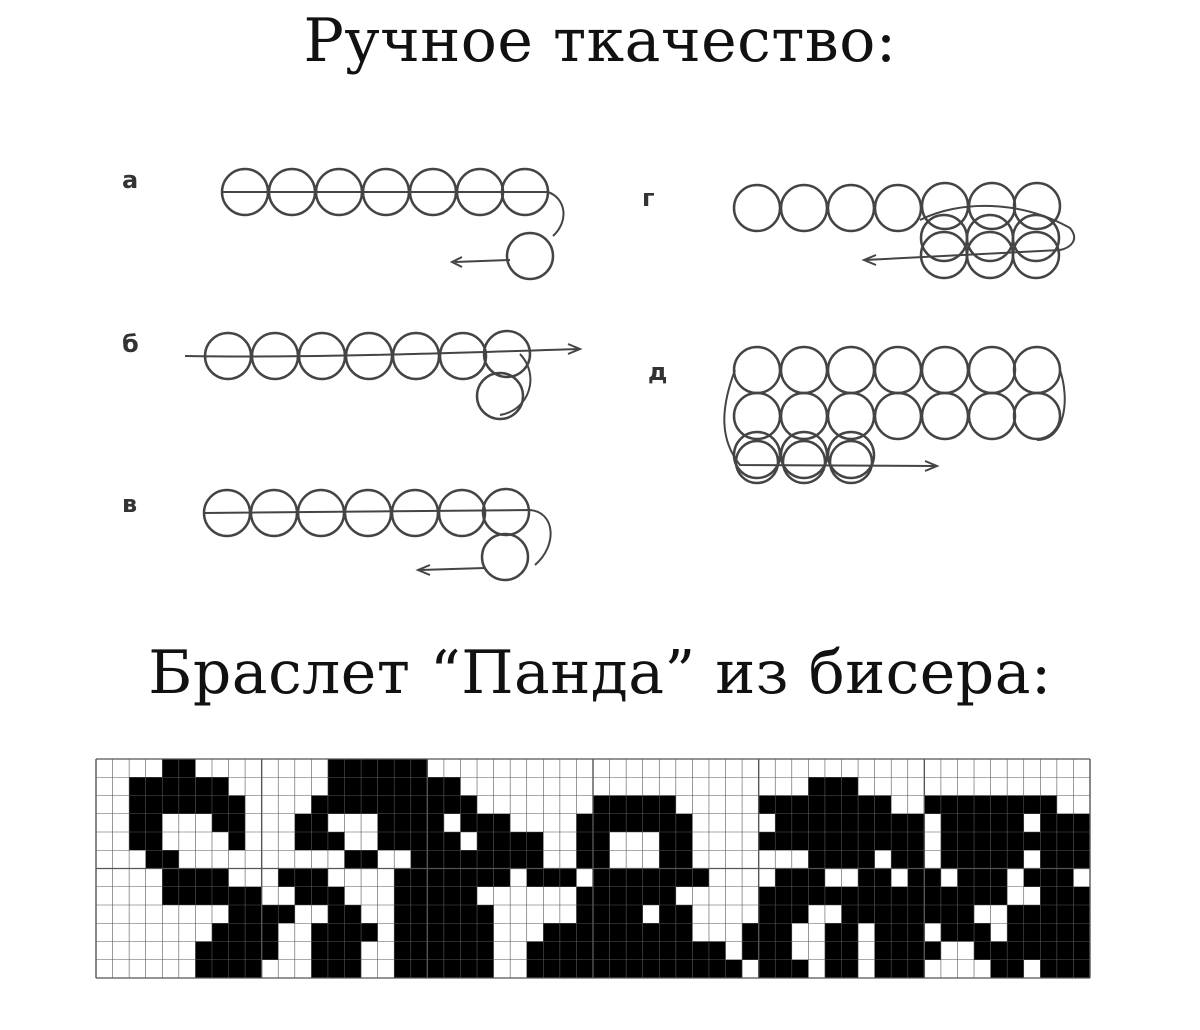 Image resolution: width=1200 pixels, height=1030 pixels. What do you see at coordinates (600, 41) in the screenshot?
I see `page-title: Ручное ткачество:` at bounding box center [600, 41].